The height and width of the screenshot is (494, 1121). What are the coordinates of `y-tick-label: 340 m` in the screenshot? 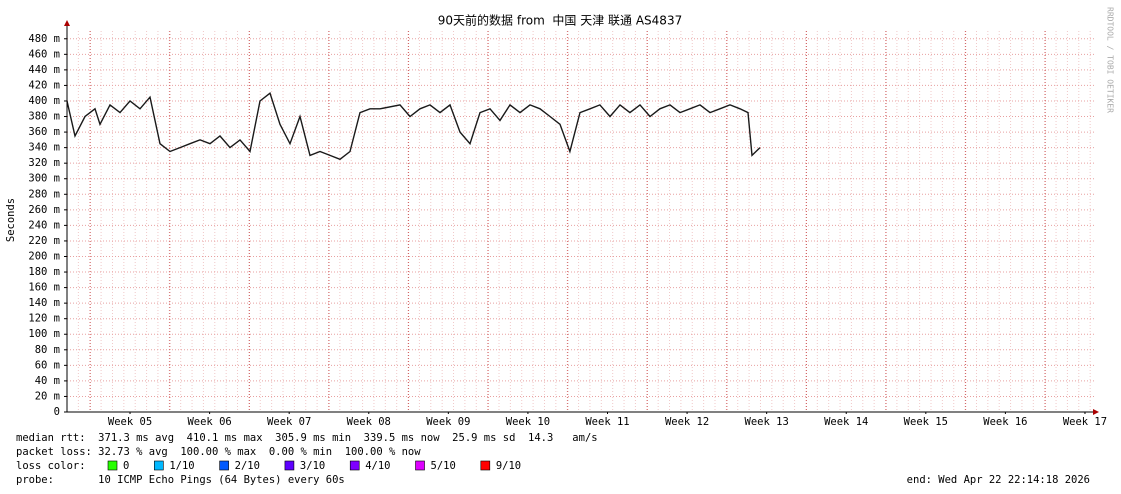 It's located at (44, 148).